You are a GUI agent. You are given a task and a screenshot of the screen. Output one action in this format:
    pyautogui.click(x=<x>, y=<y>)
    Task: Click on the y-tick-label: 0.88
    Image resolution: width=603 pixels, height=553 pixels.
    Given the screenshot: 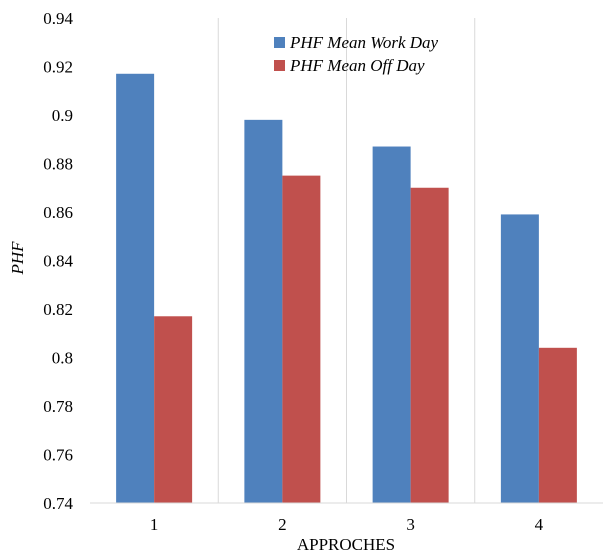 What is the action you would take?
    pyautogui.click(x=58, y=164)
    